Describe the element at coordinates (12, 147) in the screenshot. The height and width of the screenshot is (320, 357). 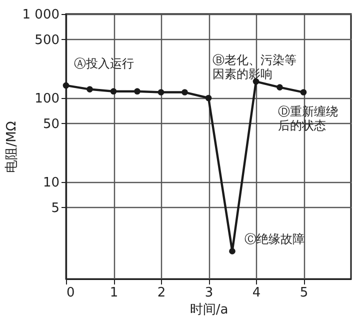
I see `y-axis-title: 电阻/MΩ` at that location.